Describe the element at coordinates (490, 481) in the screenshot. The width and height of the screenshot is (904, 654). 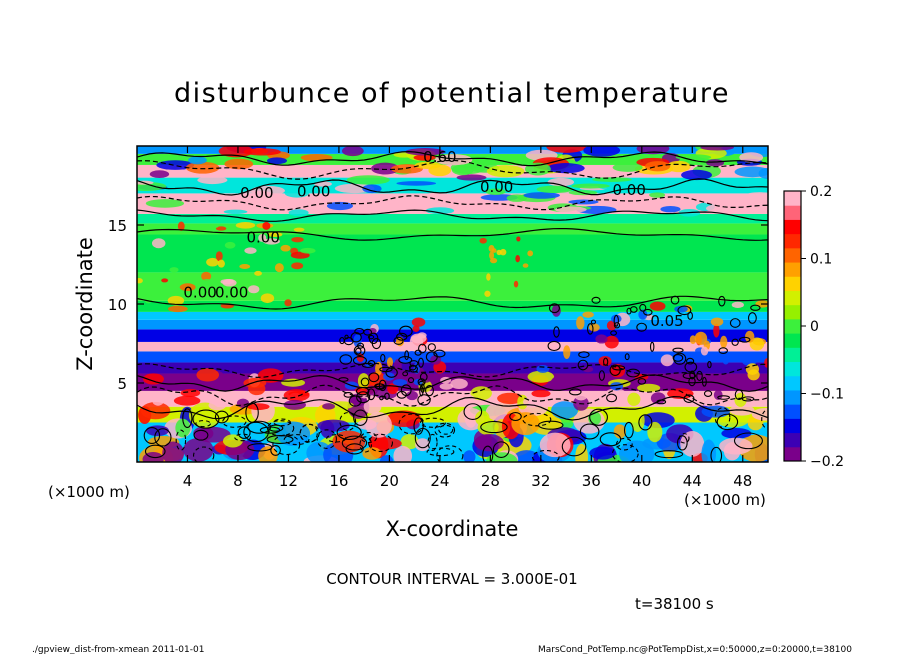
I see `x-tick-label: 28` at that location.